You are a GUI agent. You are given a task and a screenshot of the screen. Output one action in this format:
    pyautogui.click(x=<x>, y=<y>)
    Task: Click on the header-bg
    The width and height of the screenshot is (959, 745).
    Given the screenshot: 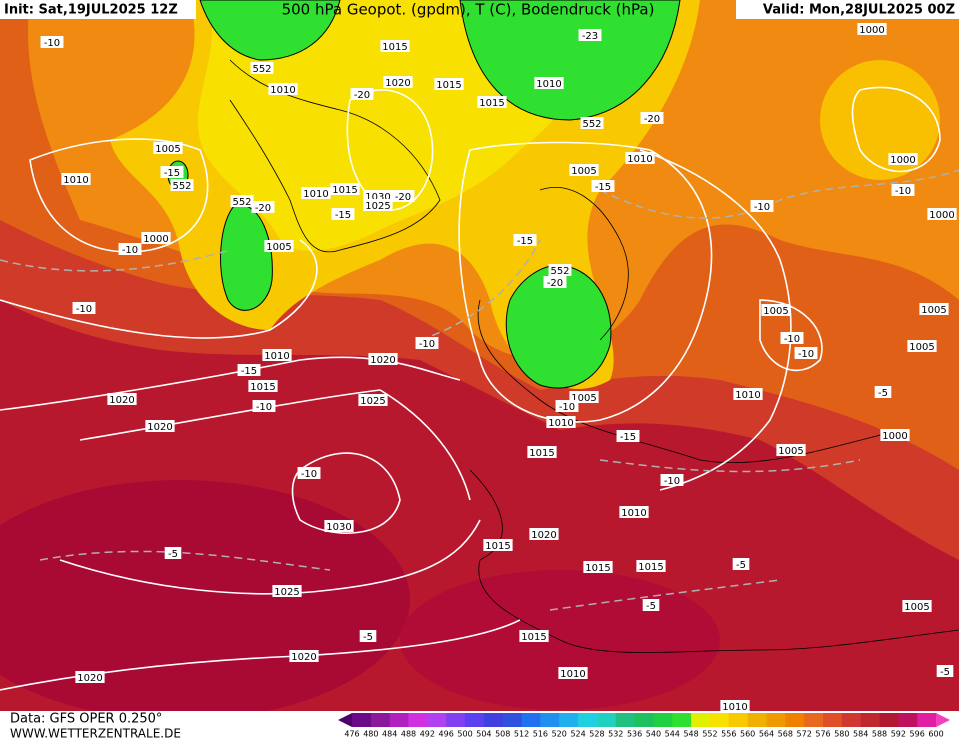 What is the action you would take?
    pyautogui.click(x=847, y=9)
    